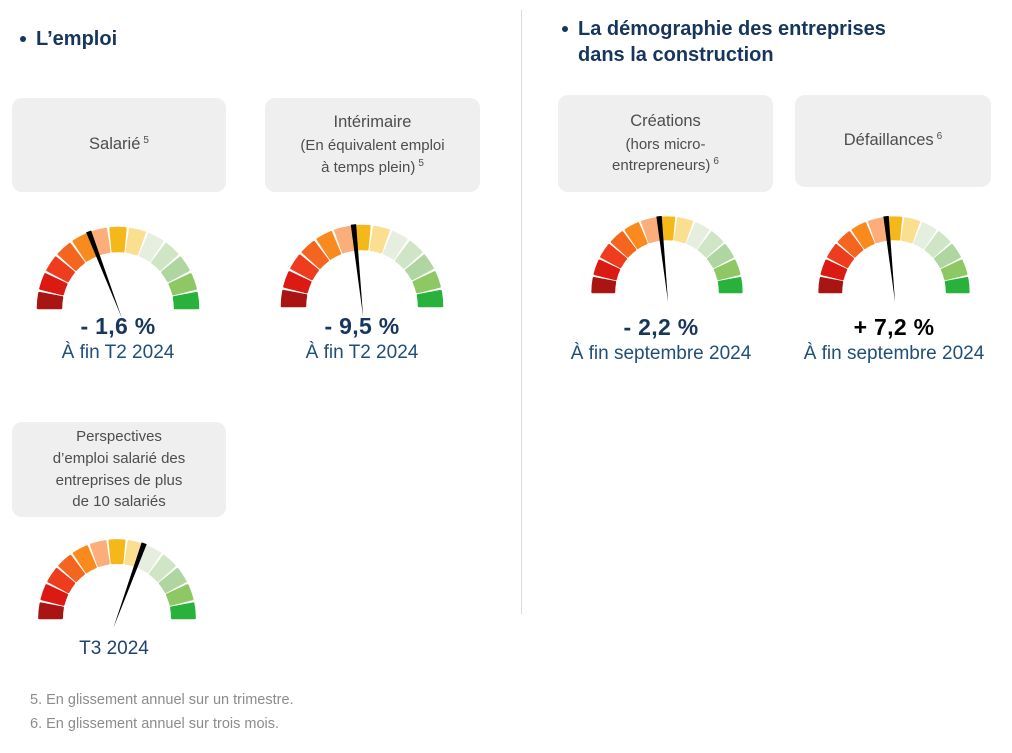  What do you see at coordinates (521, 312) in the screenshot?
I see `section-divider` at bounding box center [521, 312].